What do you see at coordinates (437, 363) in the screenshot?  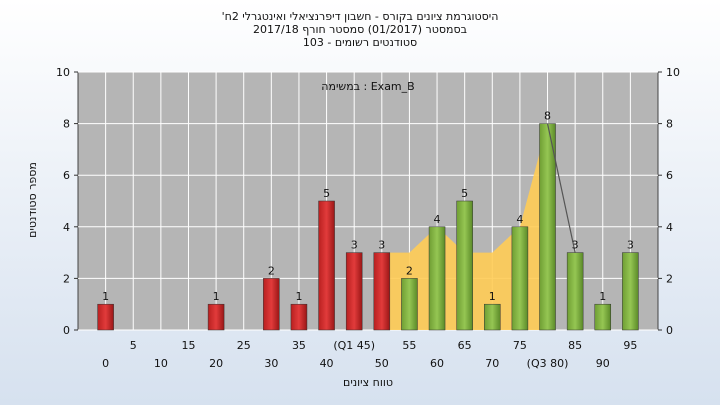 I see `x-tick-label: 60` at bounding box center [437, 363].